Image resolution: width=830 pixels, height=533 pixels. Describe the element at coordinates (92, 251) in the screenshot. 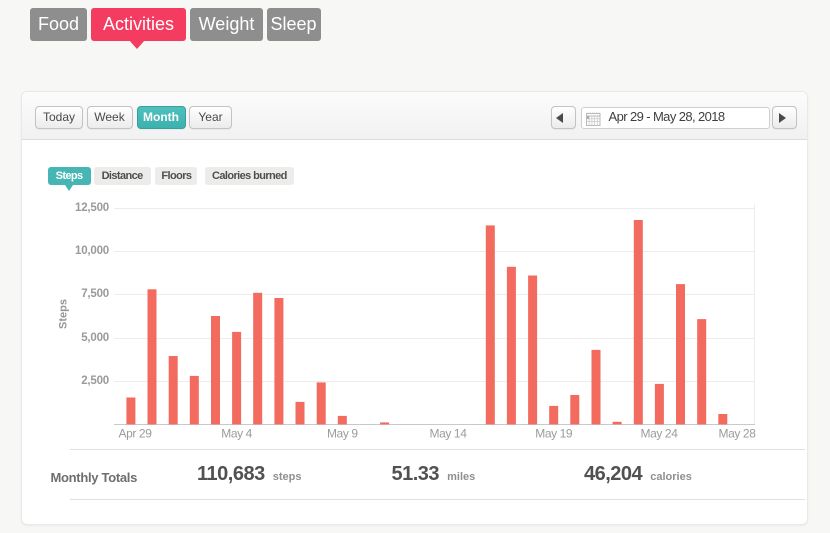

I see `svg-text: 10,000` at that location.